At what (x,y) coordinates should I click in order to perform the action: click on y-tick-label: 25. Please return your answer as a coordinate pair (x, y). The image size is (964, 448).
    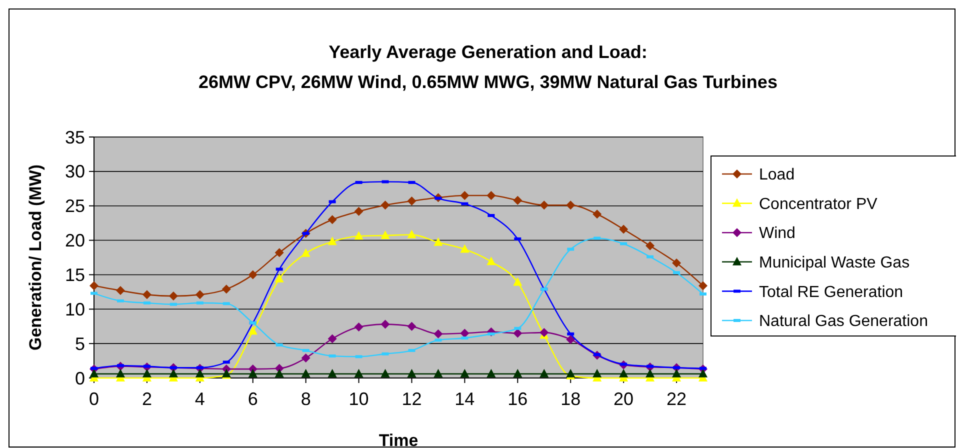
    Looking at the image, I should click on (74, 206).